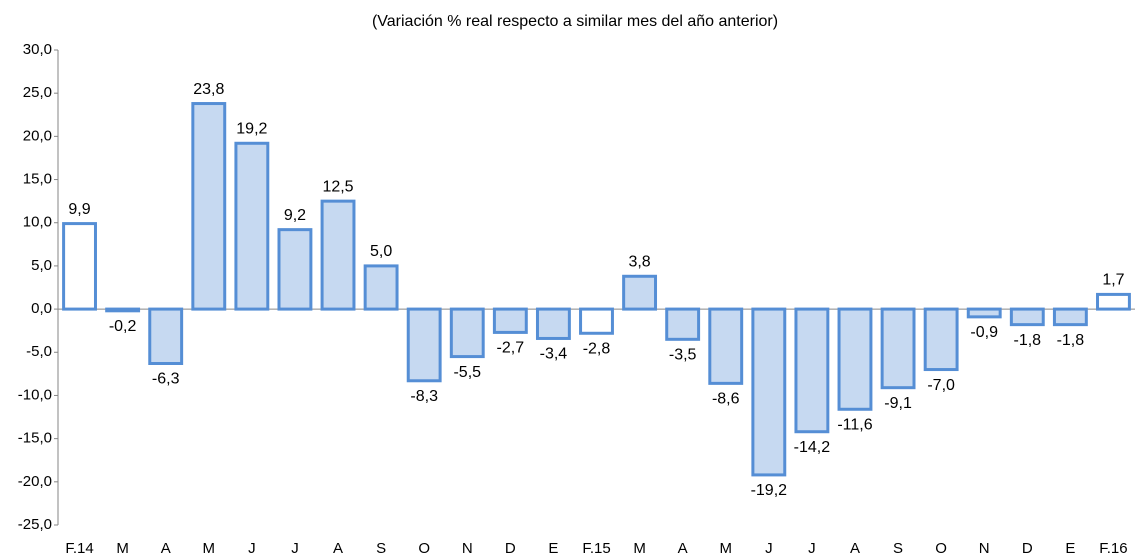  Describe the element at coordinates (769, 490) in the screenshot. I see `data-label: -19,2` at that location.